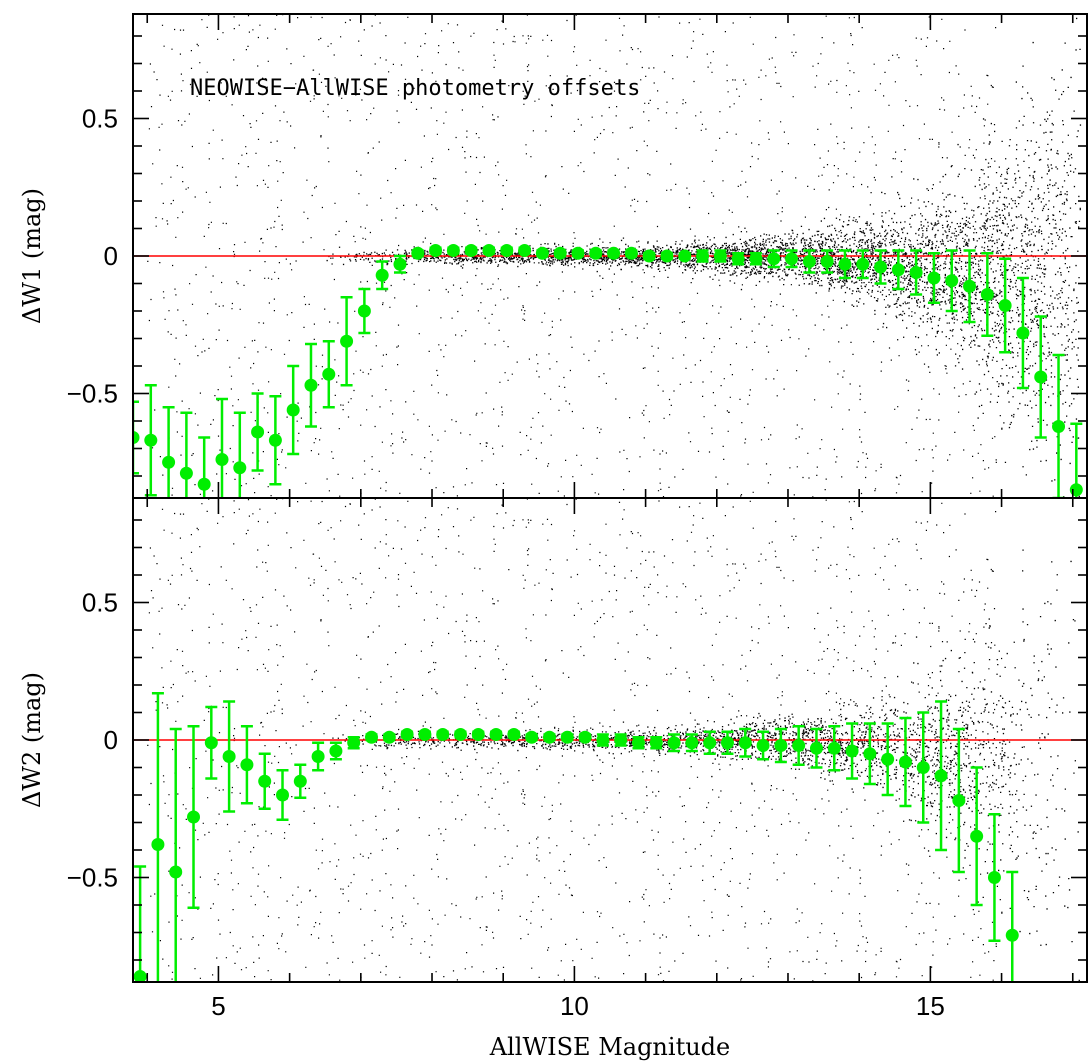 This screenshot has height=1061, width=1091. What do you see at coordinates (92, 394) in the screenshot?
I see `y-tick-label: −0.5` at bounding box center [92, 394].